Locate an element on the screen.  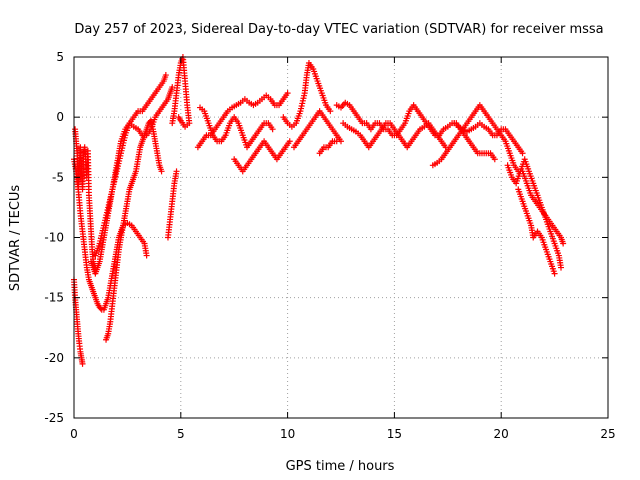
series-arc21 is located at coordinates (543, 207).